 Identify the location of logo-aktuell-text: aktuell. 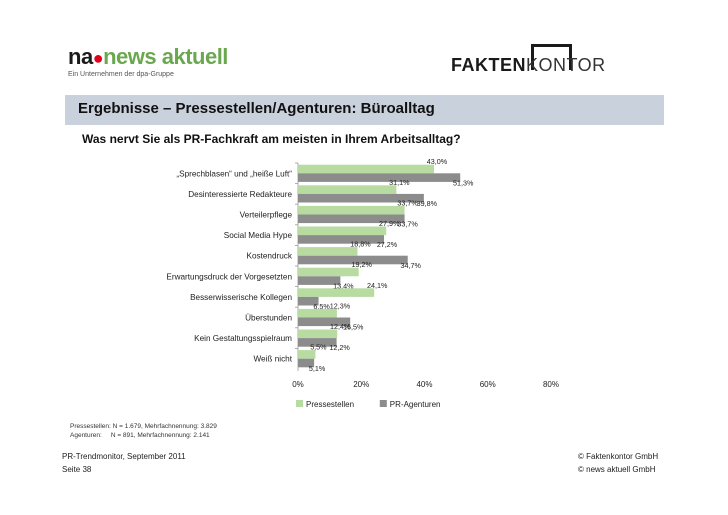
(195, 56).